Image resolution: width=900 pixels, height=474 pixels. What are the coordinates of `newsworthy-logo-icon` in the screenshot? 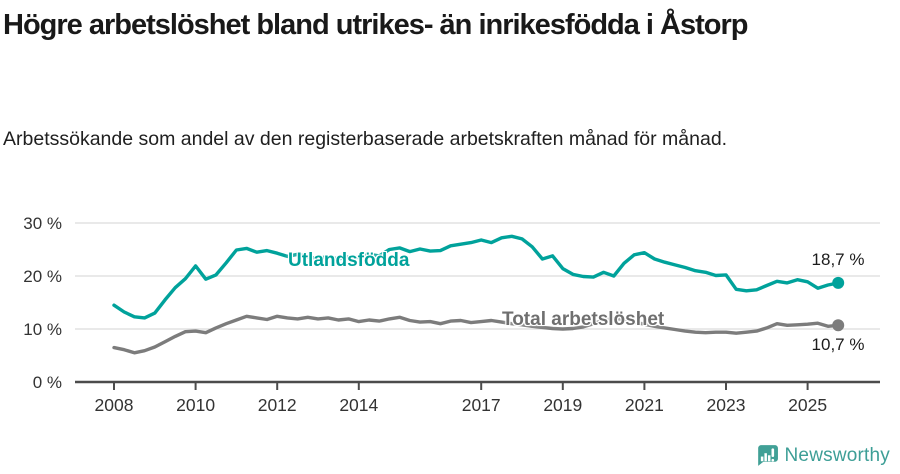 It's located at (767, 455).